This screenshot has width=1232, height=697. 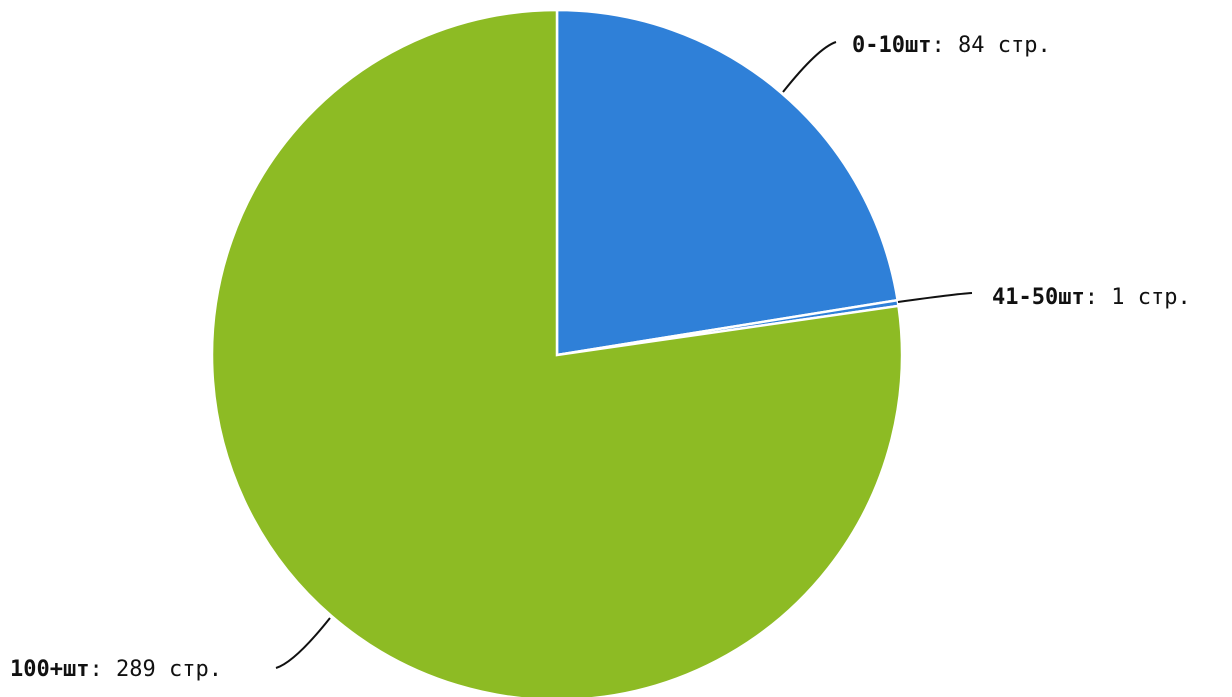 I want to click on slice-label-name: 0-10шт, so click(x=891, y=45).